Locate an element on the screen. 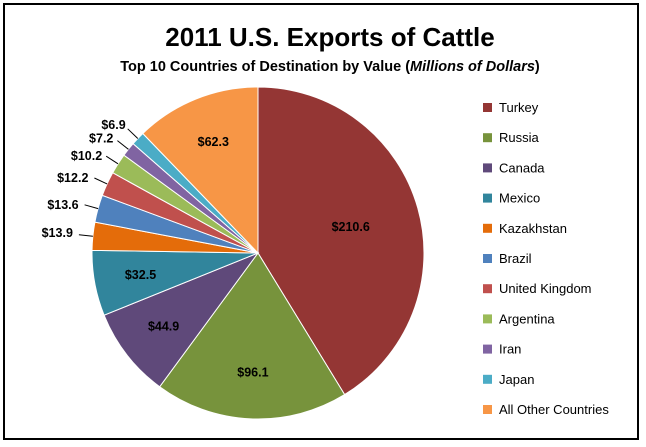 The height and width of the screenshot is (447, 646). legend-entry-kazakhstan: Kazakhstan is located at coordinates (533, 228).